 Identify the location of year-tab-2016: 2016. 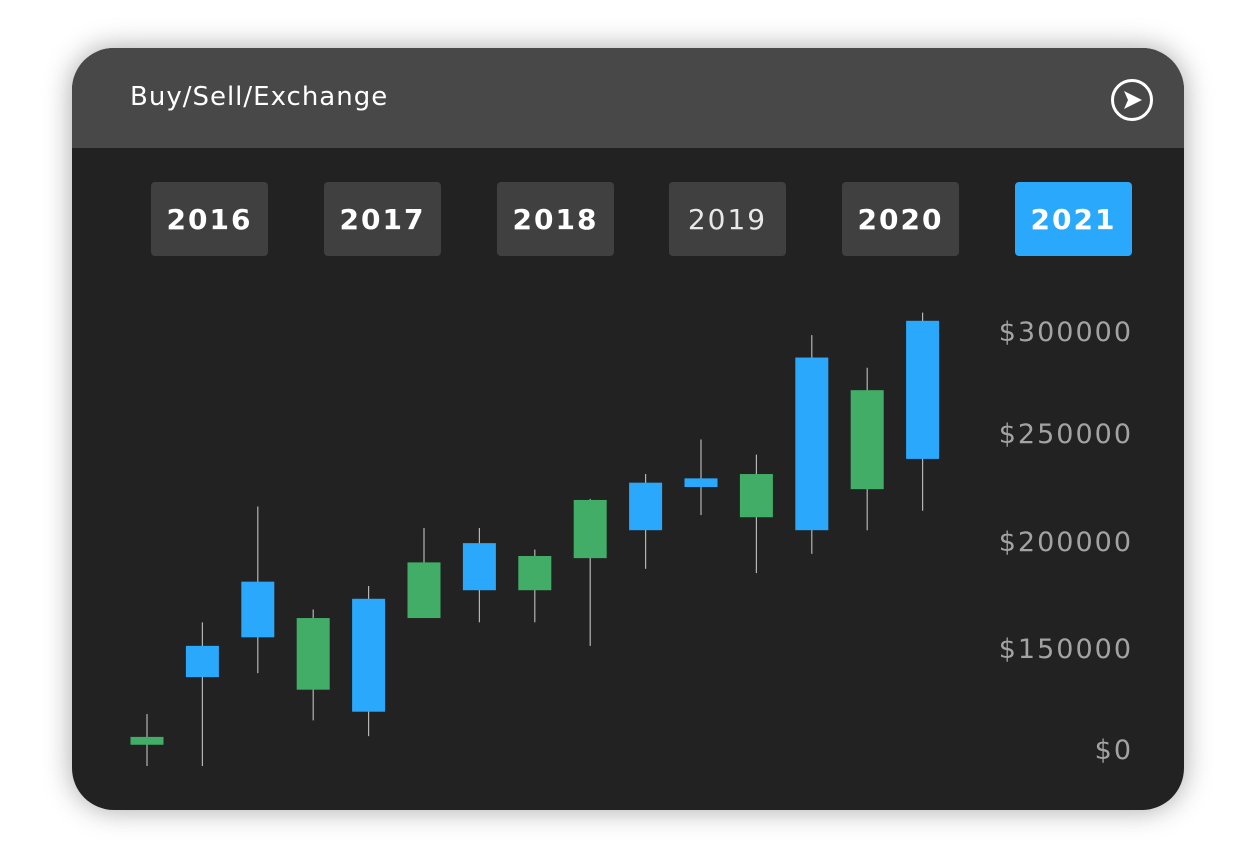
(209, 219).